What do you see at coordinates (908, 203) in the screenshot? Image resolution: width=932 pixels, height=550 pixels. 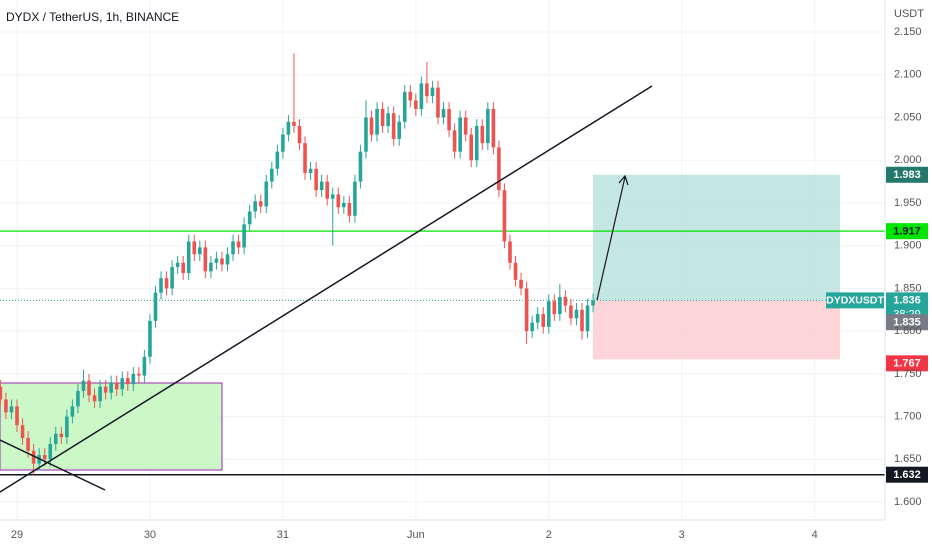 I see `y-tick-label: 1.950` at bounding box center [908, 203].